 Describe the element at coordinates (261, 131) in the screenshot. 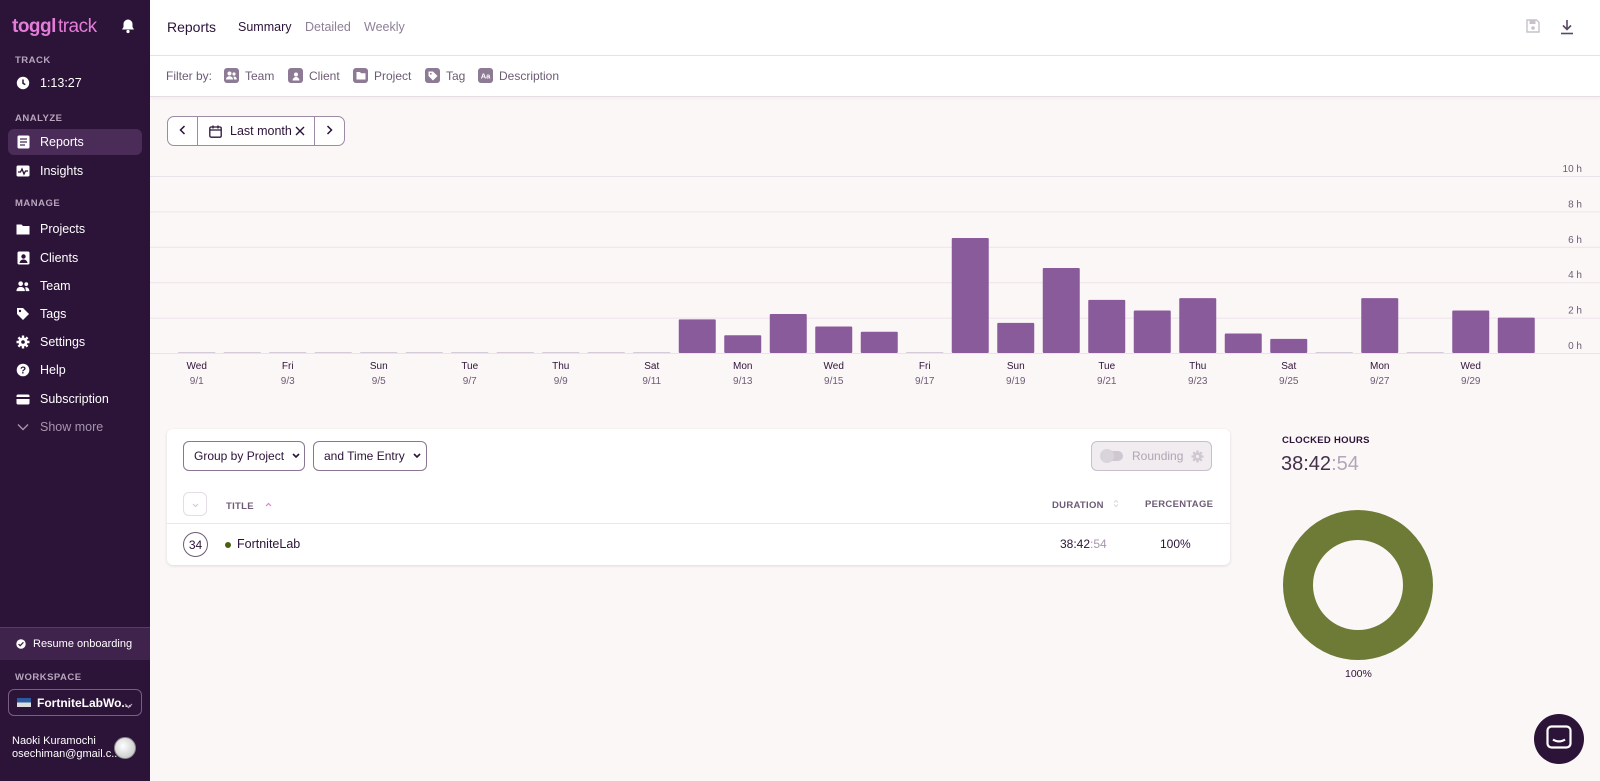

I see `date-range-label: Last month` at that location.